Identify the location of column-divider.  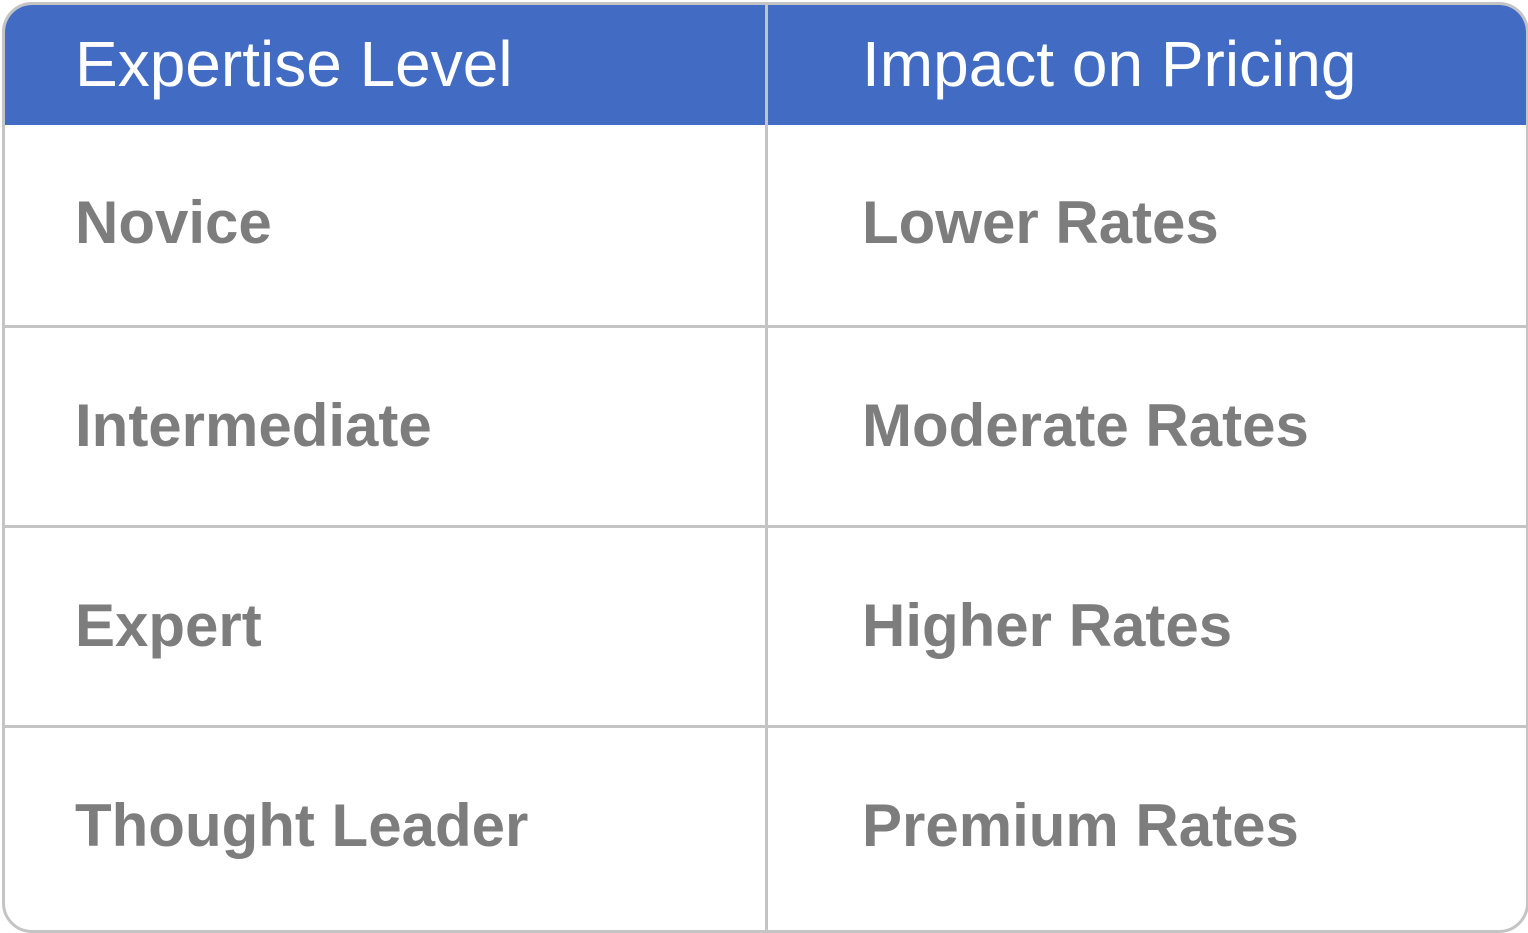
(766, 467).